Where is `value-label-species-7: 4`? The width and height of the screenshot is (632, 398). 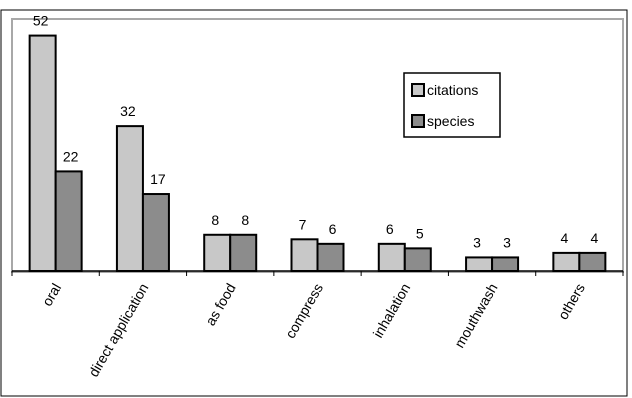
value-label-species-7: 4 is located at coordinates (594, 238).